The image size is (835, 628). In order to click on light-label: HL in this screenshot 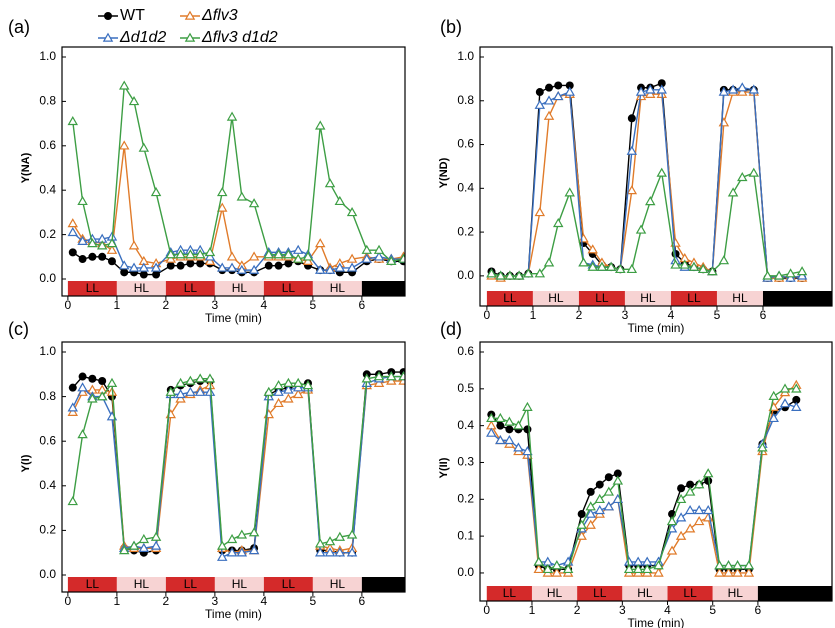, I will do `click(142, 584)`.